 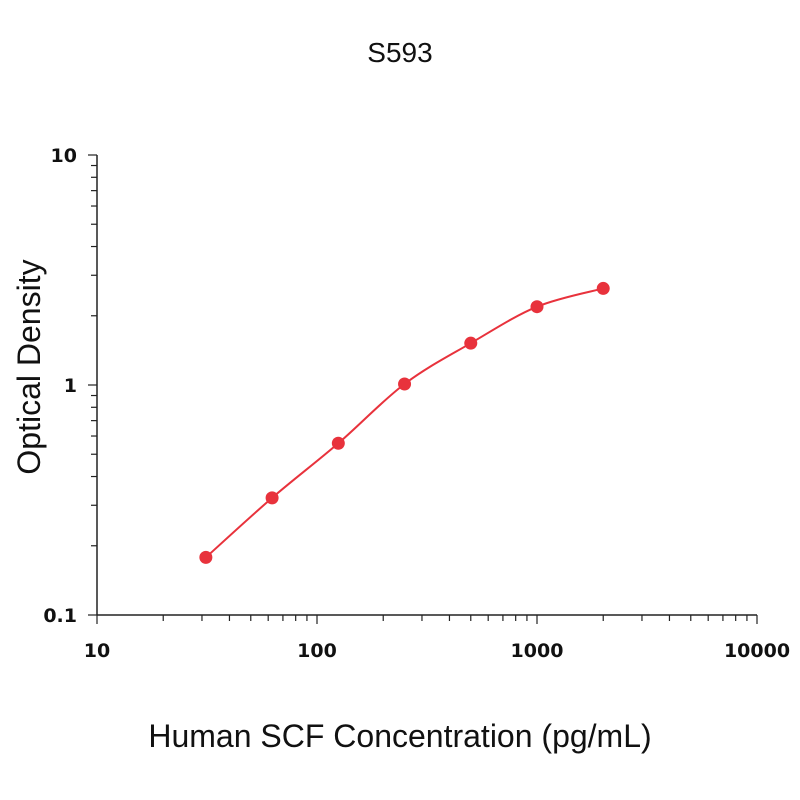 I want to click on x-tick-label: 1000, so click(x=537, y=651).